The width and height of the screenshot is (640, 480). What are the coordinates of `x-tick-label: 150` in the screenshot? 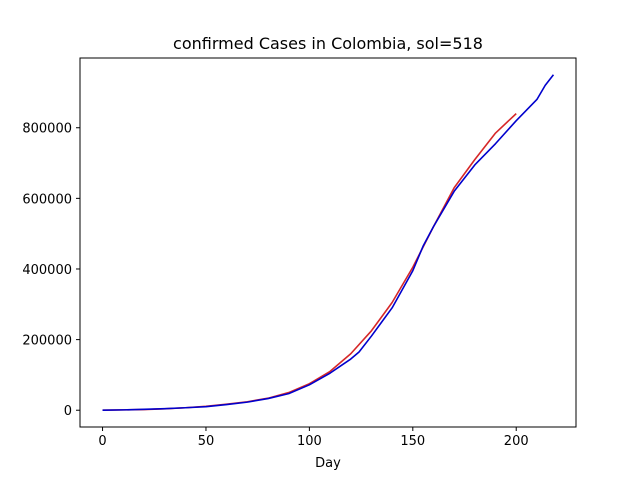 It's located at (412, 441).